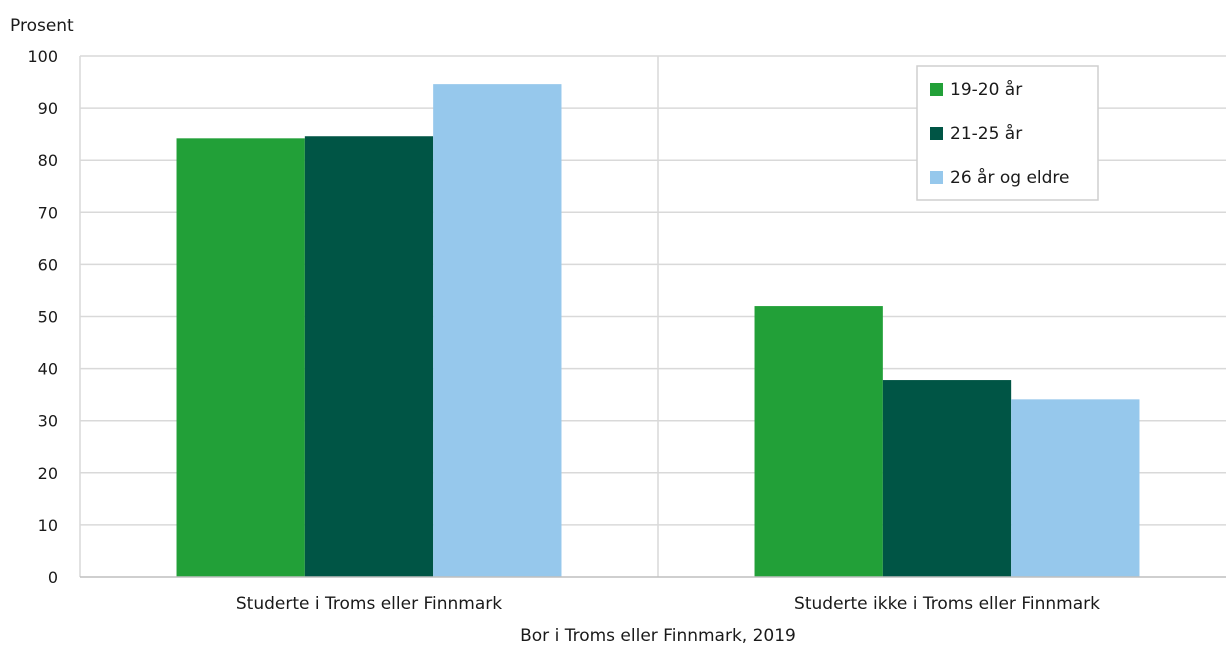 This screenshot has width=1226, height=648. Describe the element at coordinates (658, 636) in the screenshot. I see `x-axis-title: Bor i Troms eller Finnmark, 2019` at that location.